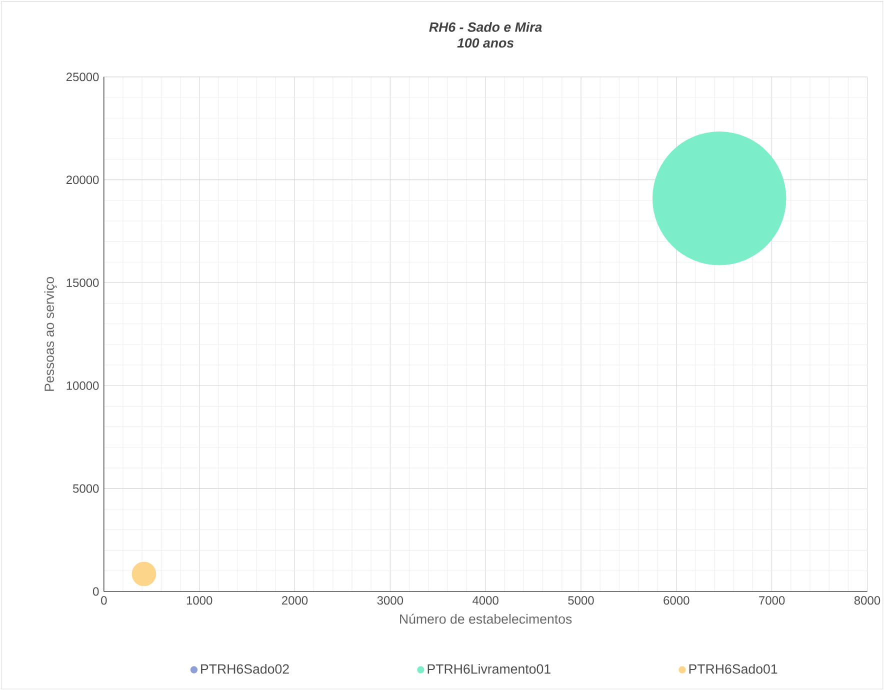  Describe the element at coordinates (485, 600) in the screenshot. I see `x-tick-label: 4000` at that location.